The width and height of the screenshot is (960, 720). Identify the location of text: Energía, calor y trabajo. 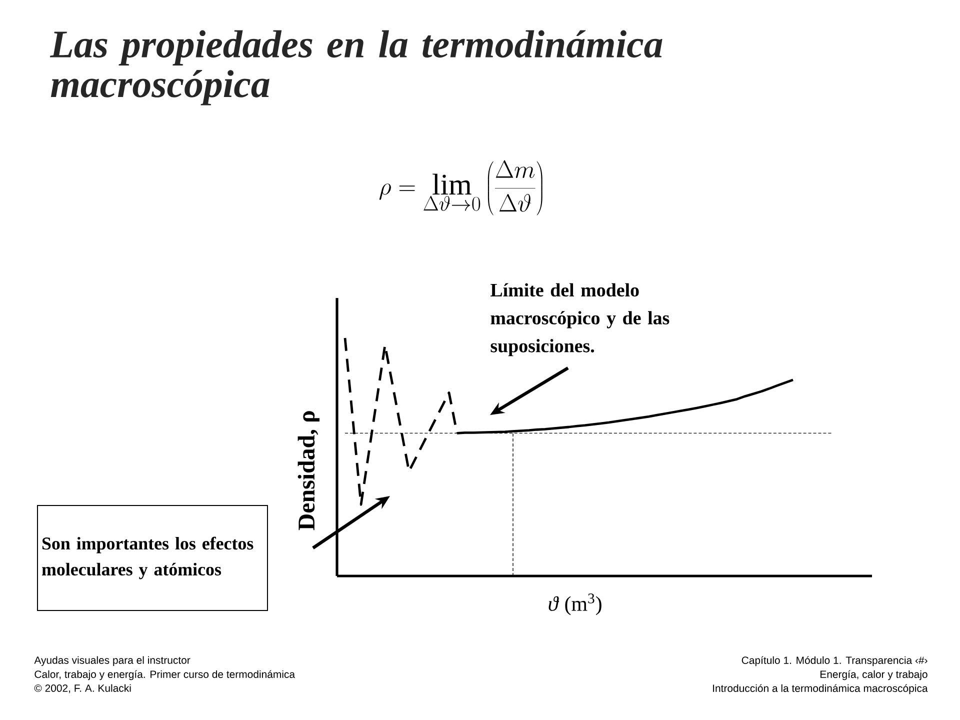
(874, 675).